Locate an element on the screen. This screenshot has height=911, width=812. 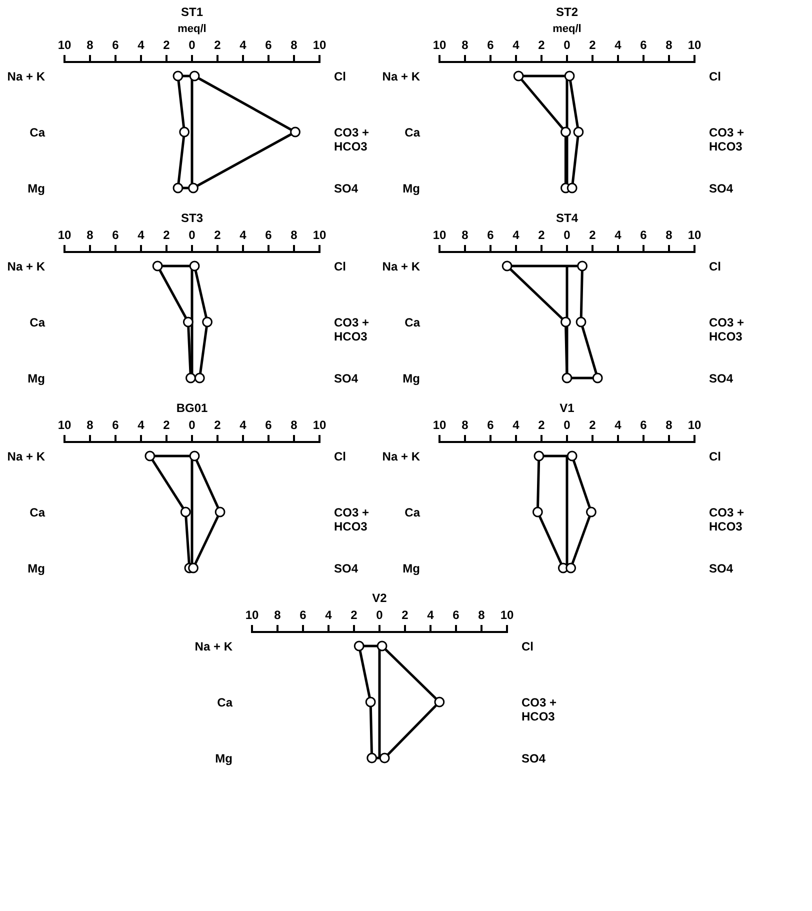
chart-title: V1 is located at coordinates (567, 408).